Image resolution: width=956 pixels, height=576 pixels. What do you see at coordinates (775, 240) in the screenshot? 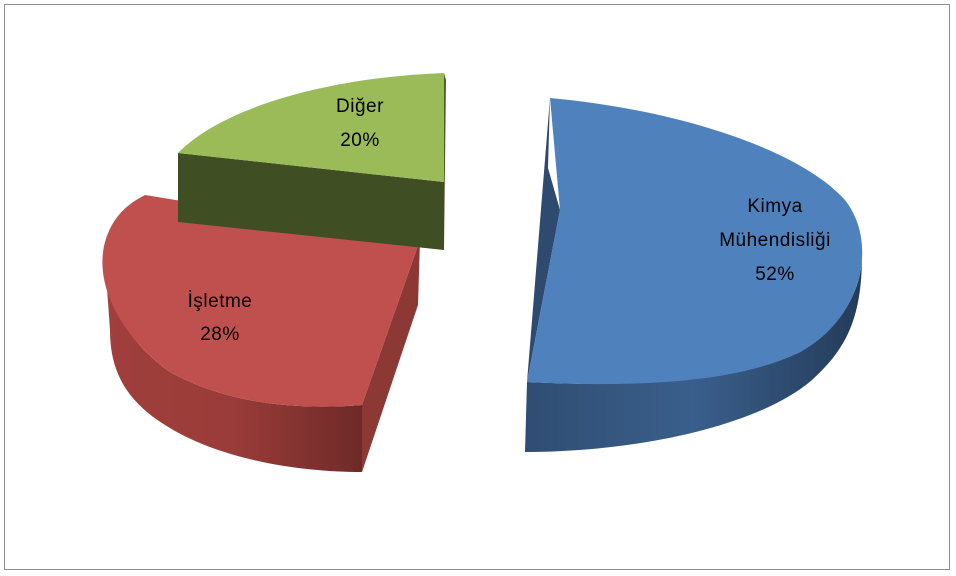
I see `label-name-kimya-line2: Mühendisliği` at bounding box center [775, 240].